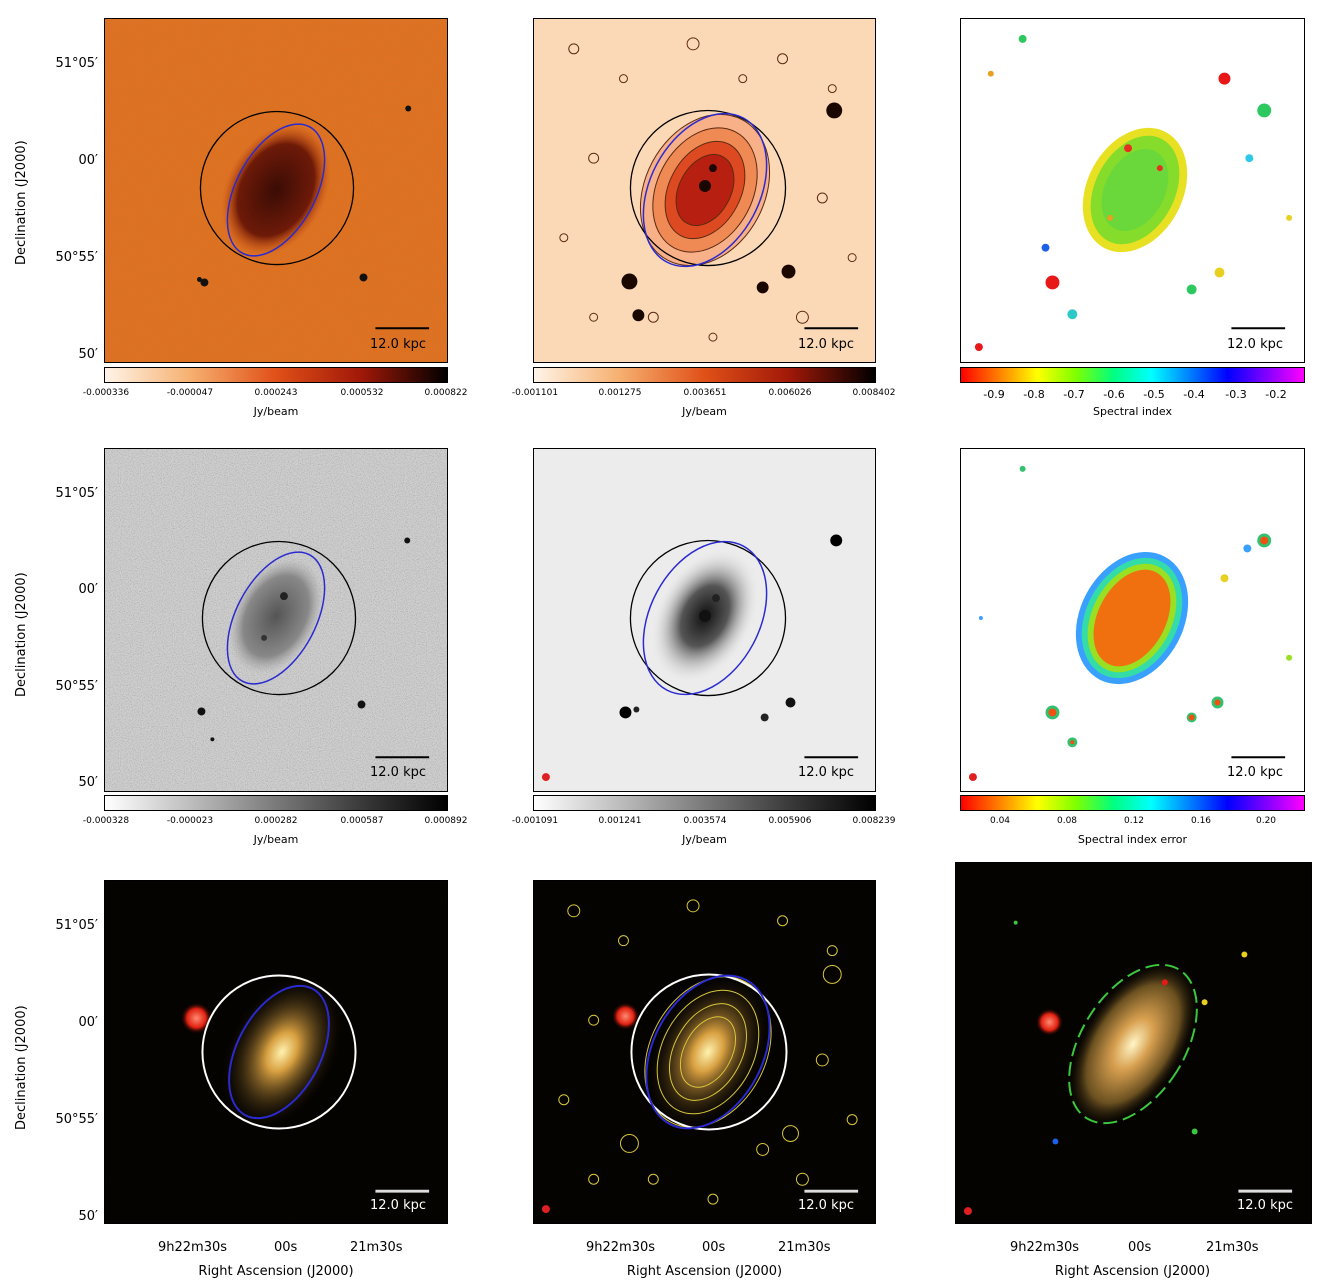  I want to click on panel-row1-spectral-index, so click(1132, 190).